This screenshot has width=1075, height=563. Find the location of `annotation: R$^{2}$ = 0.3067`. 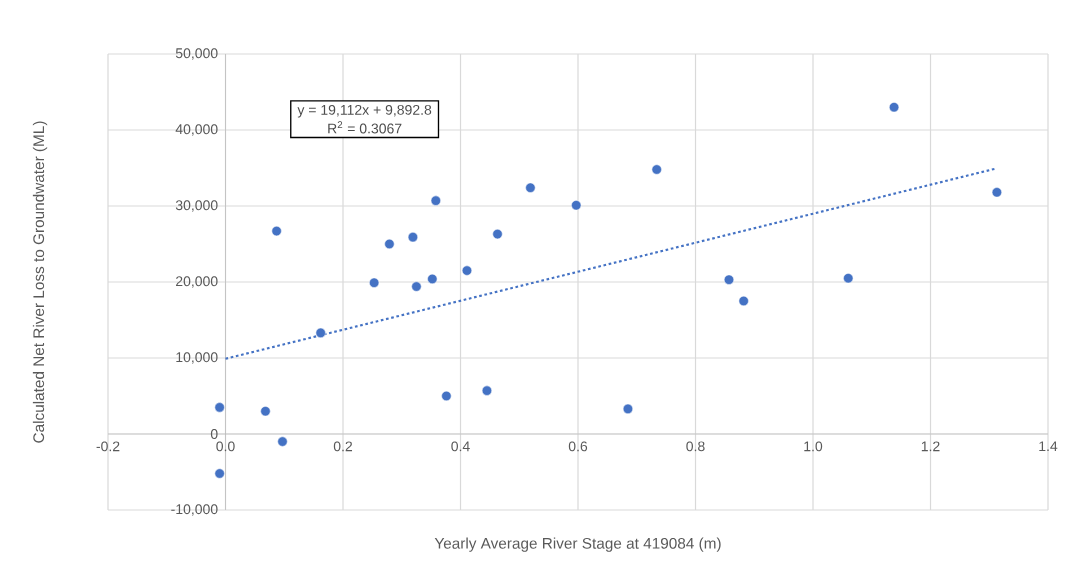

annotation: R$^{2}$ = 0.3067 is located at coordinates (365, 127).